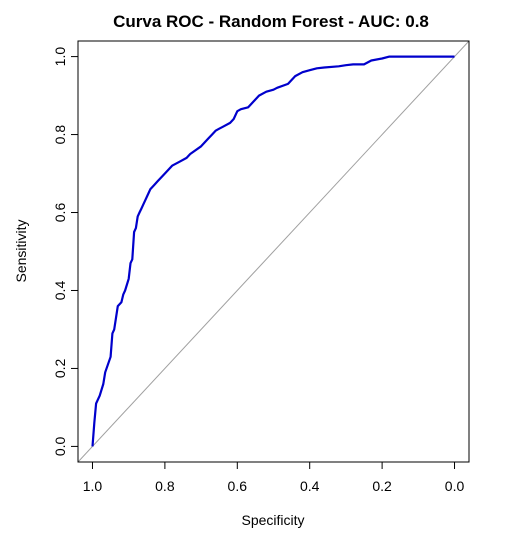  What do you see at coordinates (271, 21) in the screenshot?
I see `chart-title: Curva ROC - Random Forest - AUC: 0.8` at bounding box center [271, 21].